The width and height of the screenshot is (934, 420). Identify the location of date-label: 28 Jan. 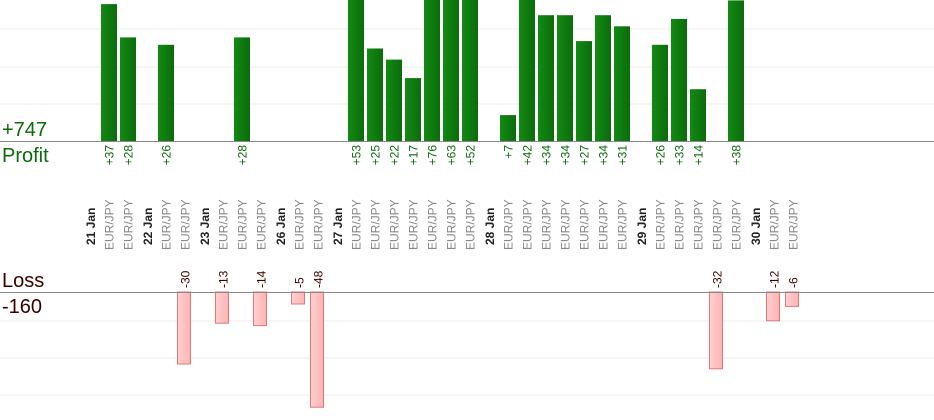
(490, 226).